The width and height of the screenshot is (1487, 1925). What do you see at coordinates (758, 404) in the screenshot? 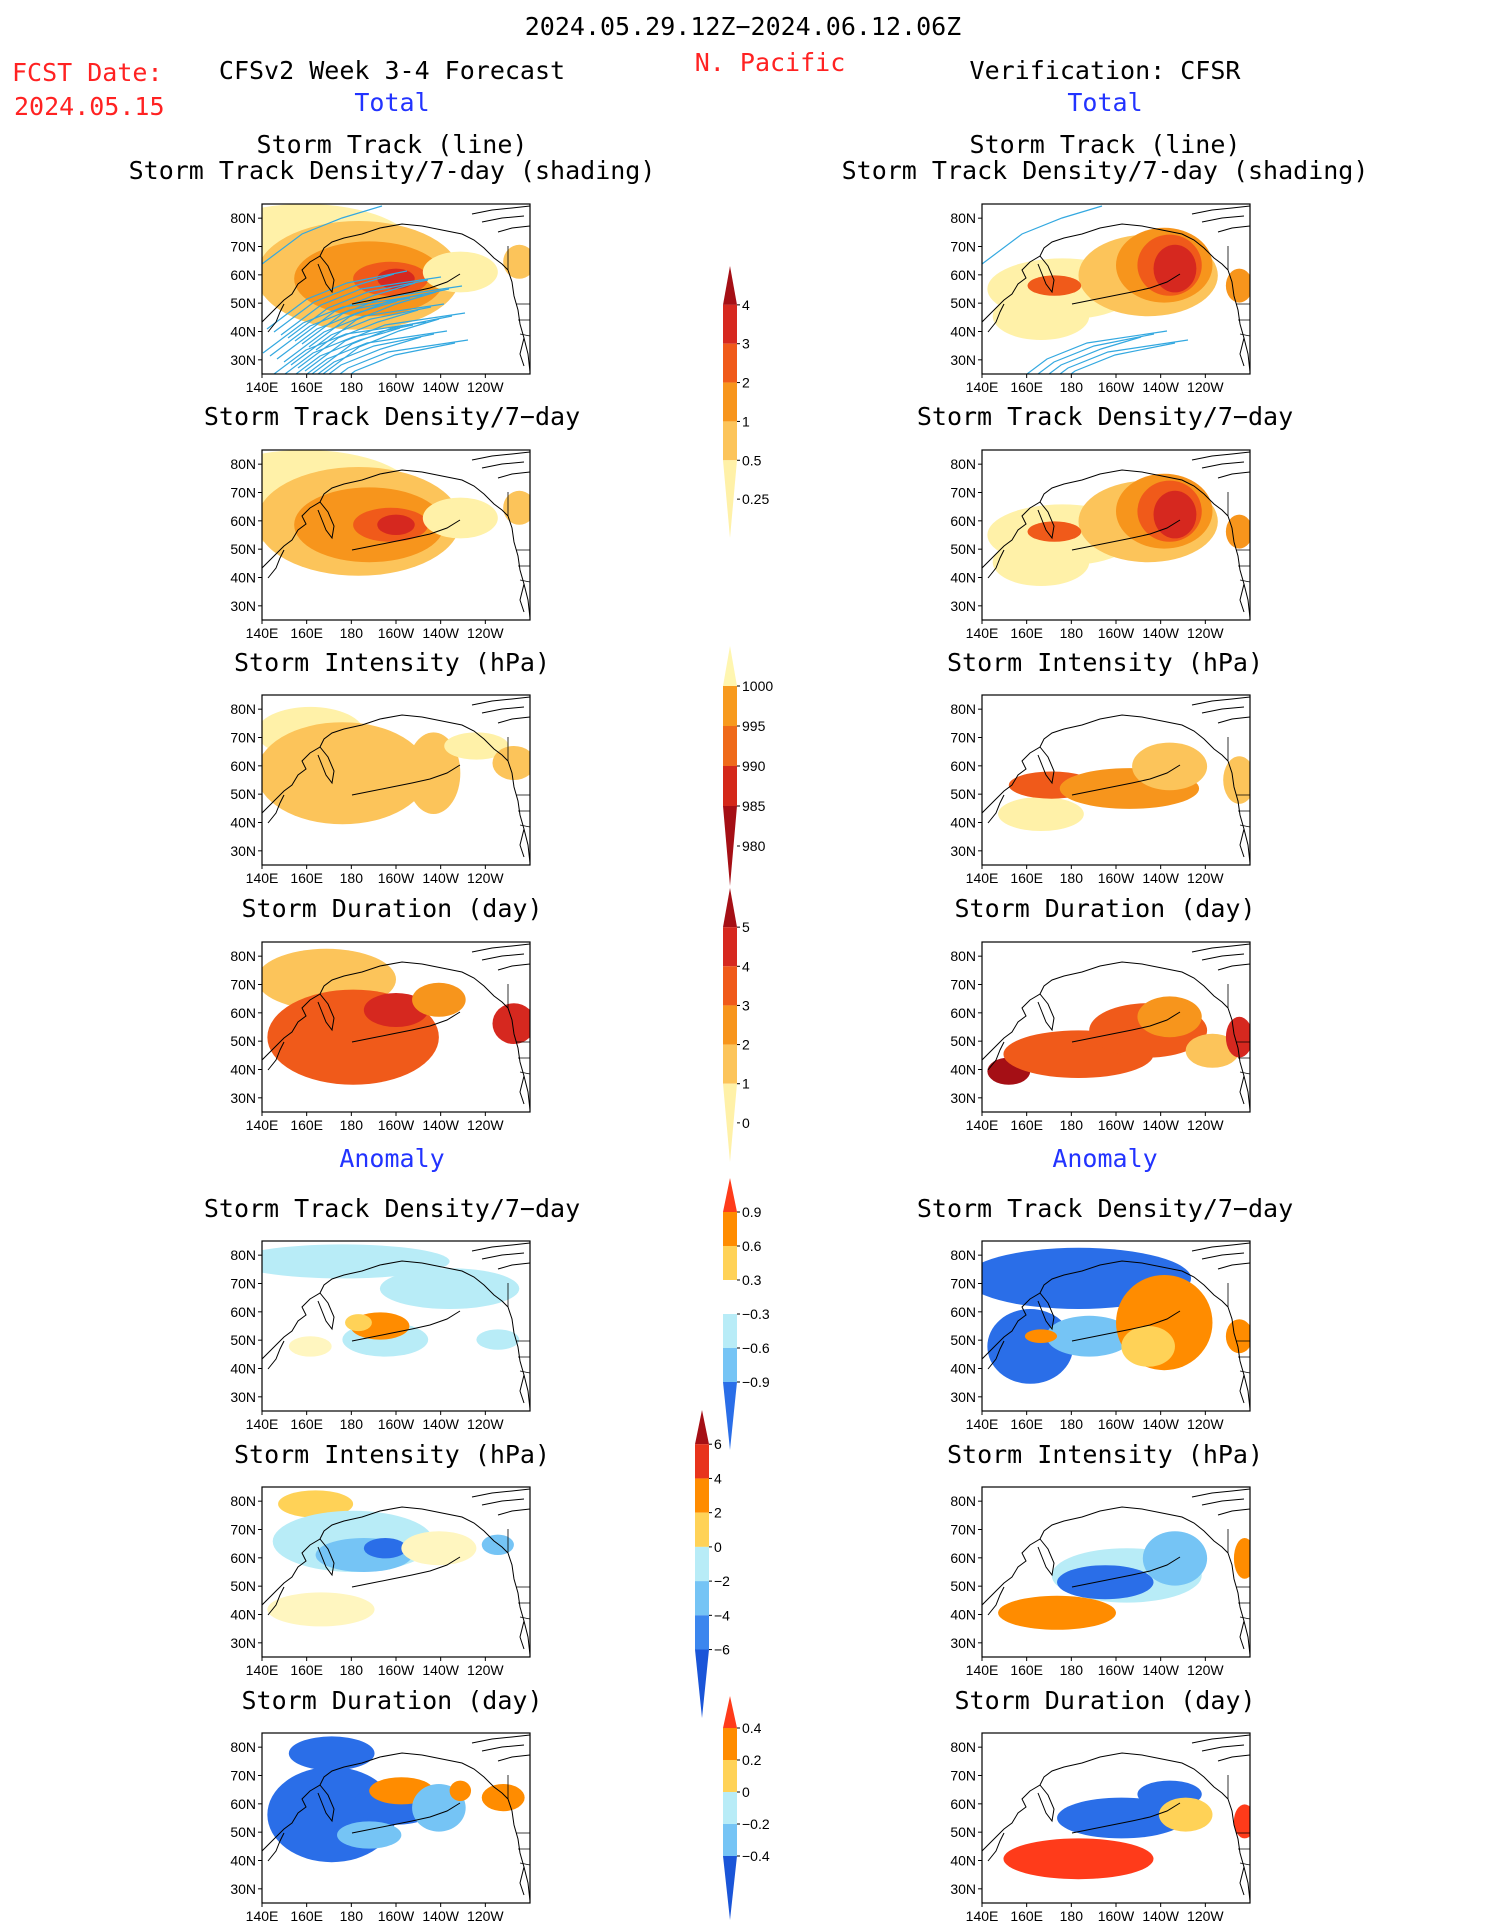
I see `colorbar-density: 4 3 2 1 0.5 0.25` at bounding box center [758, 404].